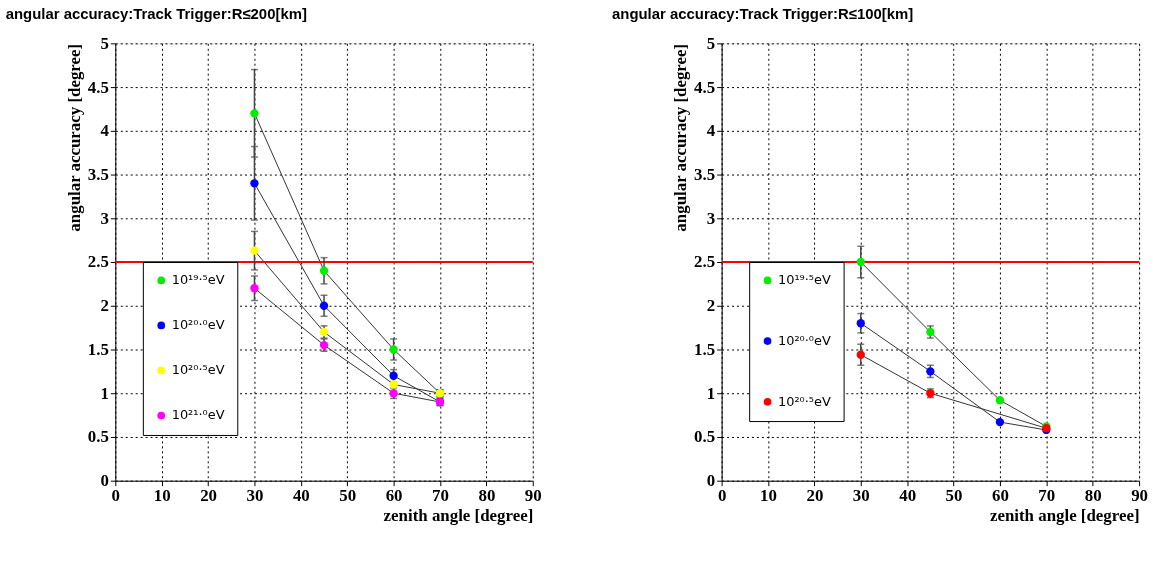  Describe the element at coordinates (198, 415) in the screenshot. I see `legend-label: 10²¹·⁰eV` at that location.